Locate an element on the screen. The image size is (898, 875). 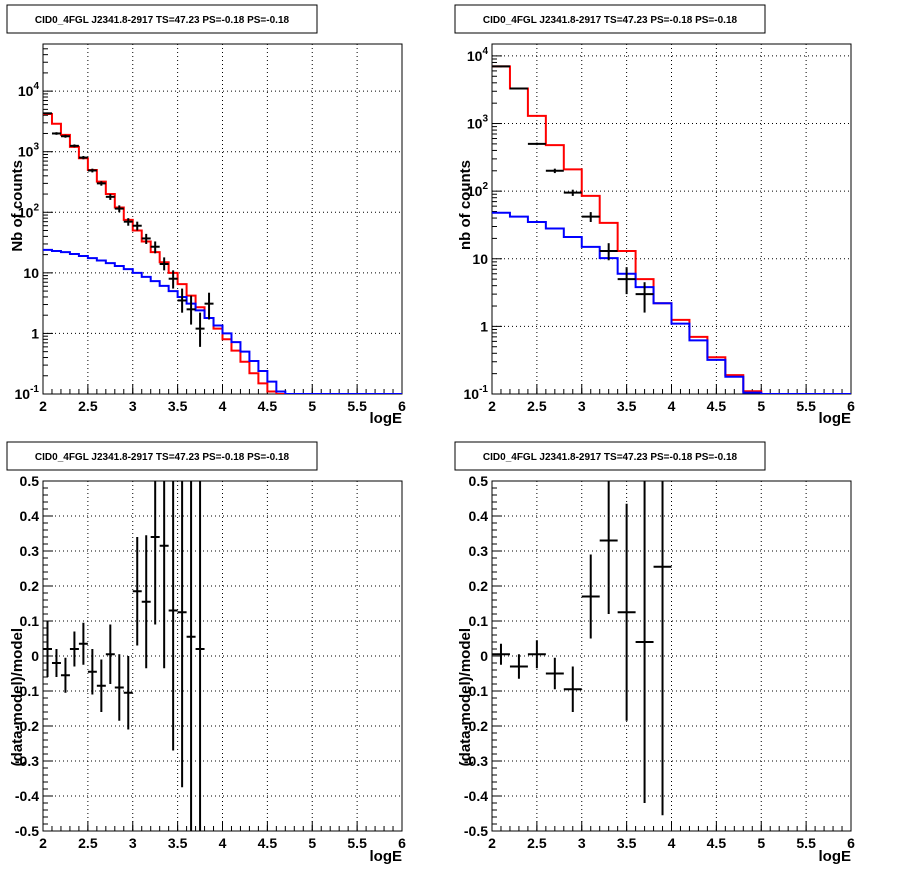
y-tick-label: 0.1 is located at coordinates (30, 621).